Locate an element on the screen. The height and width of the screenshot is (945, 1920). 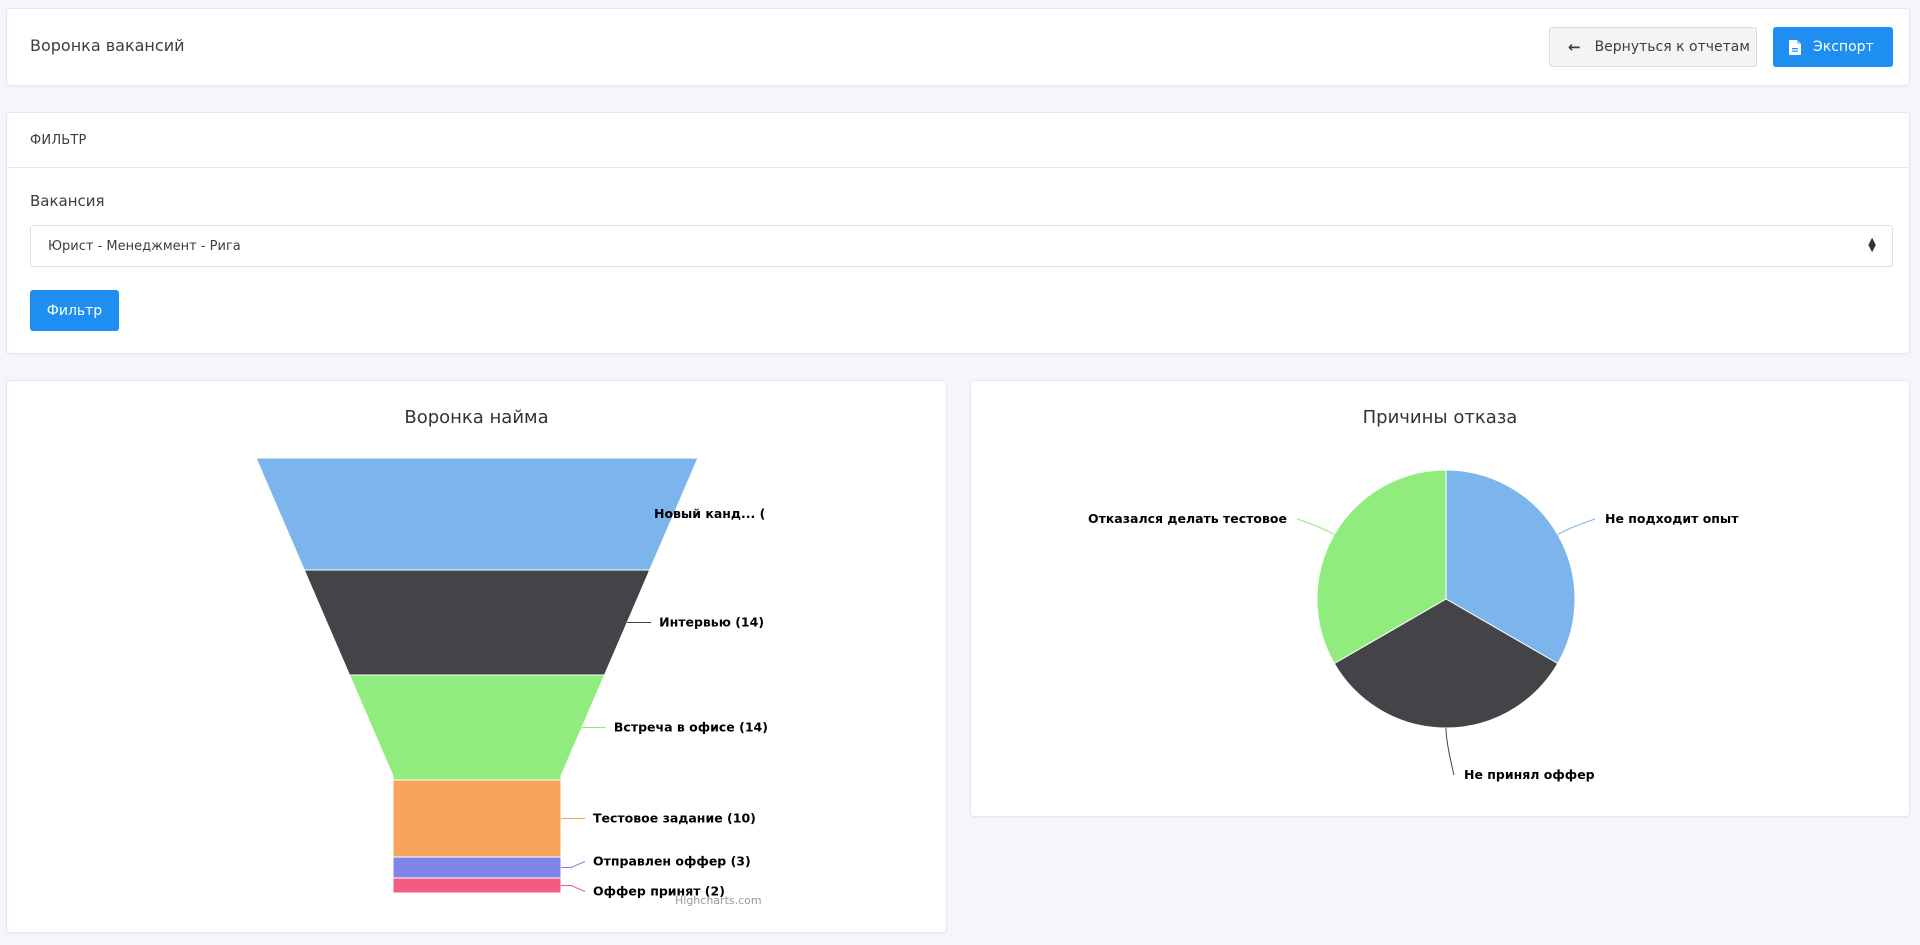
funnel-data-label: Отправлен оффер (3) is located at coordinates (672, 861).